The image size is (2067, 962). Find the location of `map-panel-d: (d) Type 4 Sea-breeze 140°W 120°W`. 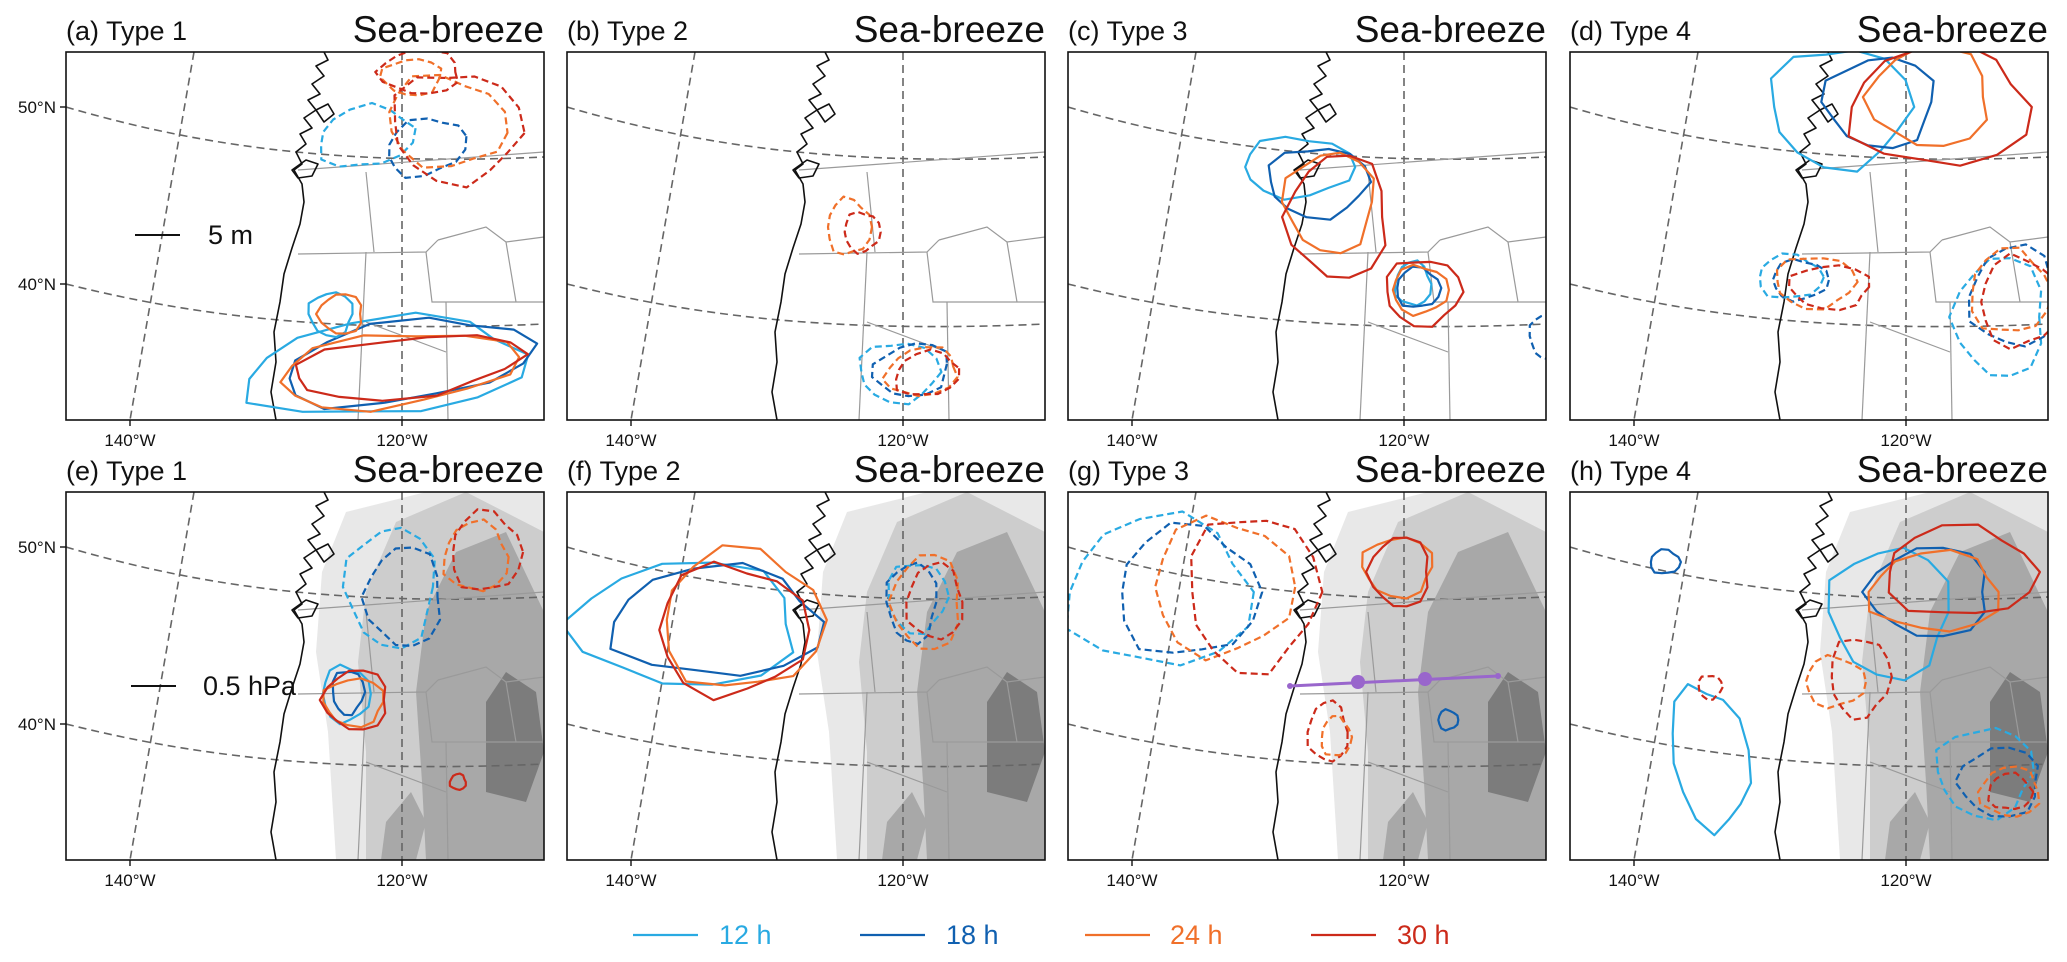

map-panel-d: (d) Type 4 Sea-breeze 140°W 120°W is located at coordinates (1809, 229).